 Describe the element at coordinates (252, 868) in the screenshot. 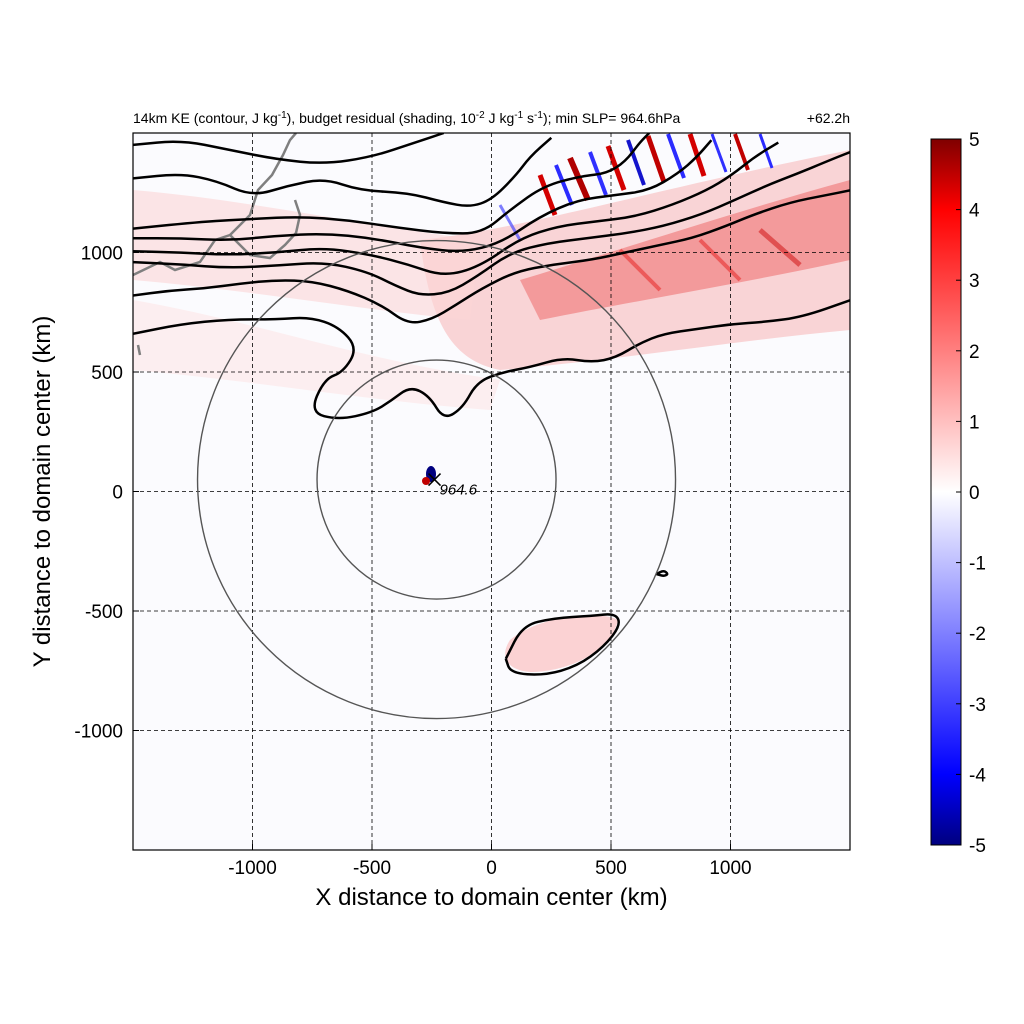

I see `x-tick-label: -1000` at that location.